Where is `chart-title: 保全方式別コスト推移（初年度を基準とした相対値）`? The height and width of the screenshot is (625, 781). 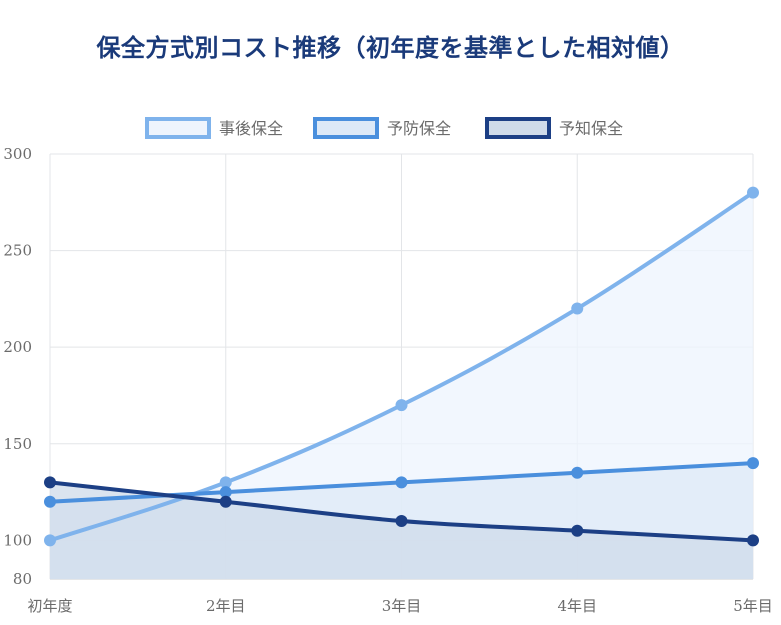
chart-title: 保全方式別コスト推移（初年度を基準とした相対値） is located at coordinates (390, 48).